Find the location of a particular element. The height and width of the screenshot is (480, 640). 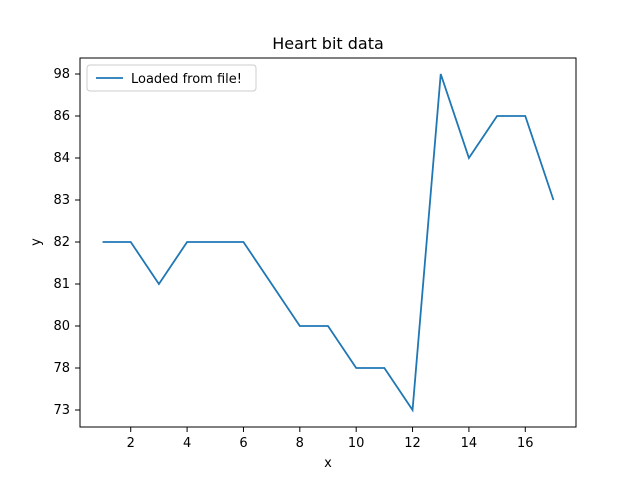

x-tick-label: 4 is located at coordinates (187, 443).